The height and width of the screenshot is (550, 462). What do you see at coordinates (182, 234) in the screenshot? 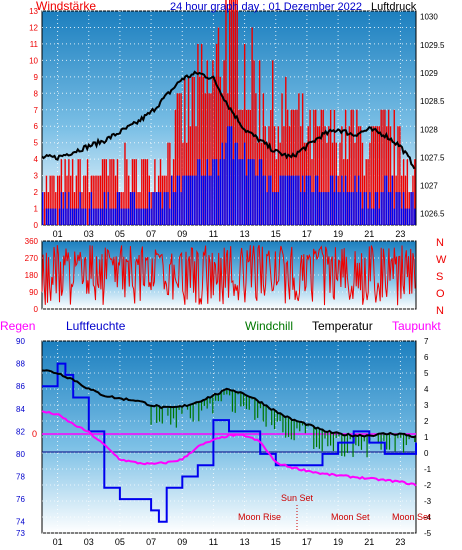
I see `x-tick-label: 09` at bounding box center [182, 234].